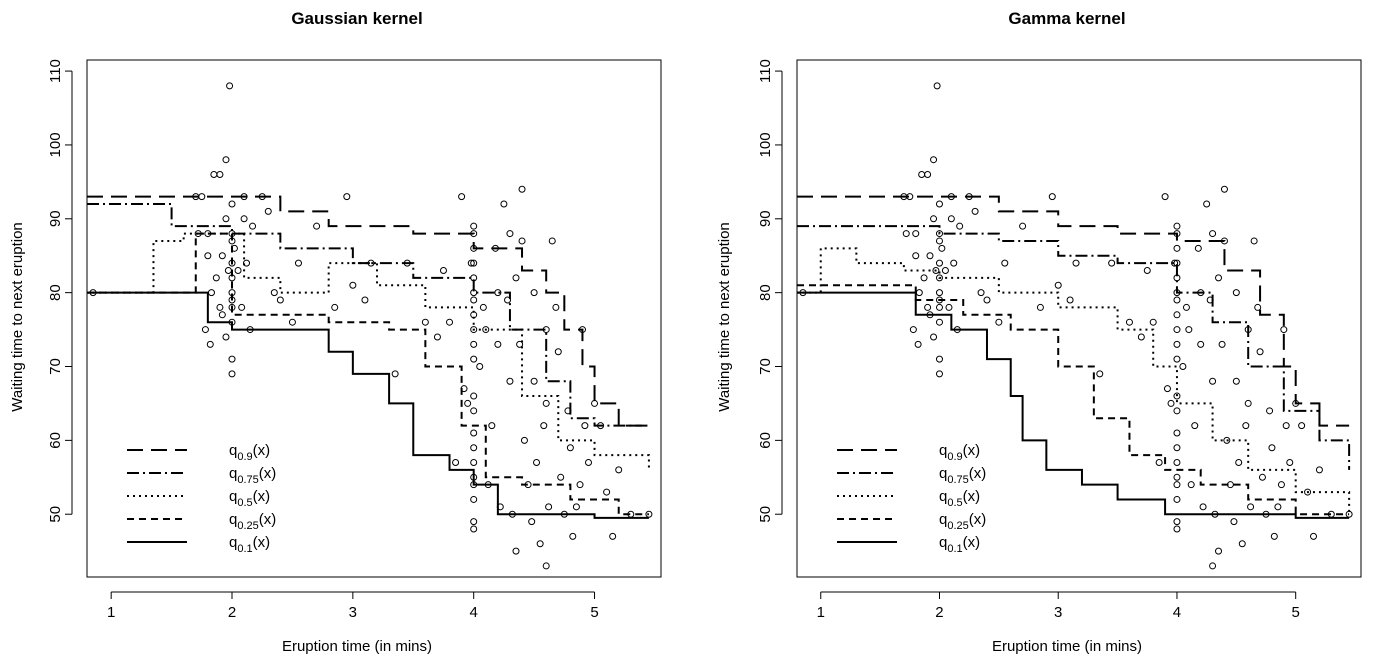 The height and width of the screenshot is (663, 1379). What do you see at coordinates (111, 612) in the screenshot?
I see `x-tick-label: 1` at bounding box center [111, 612].